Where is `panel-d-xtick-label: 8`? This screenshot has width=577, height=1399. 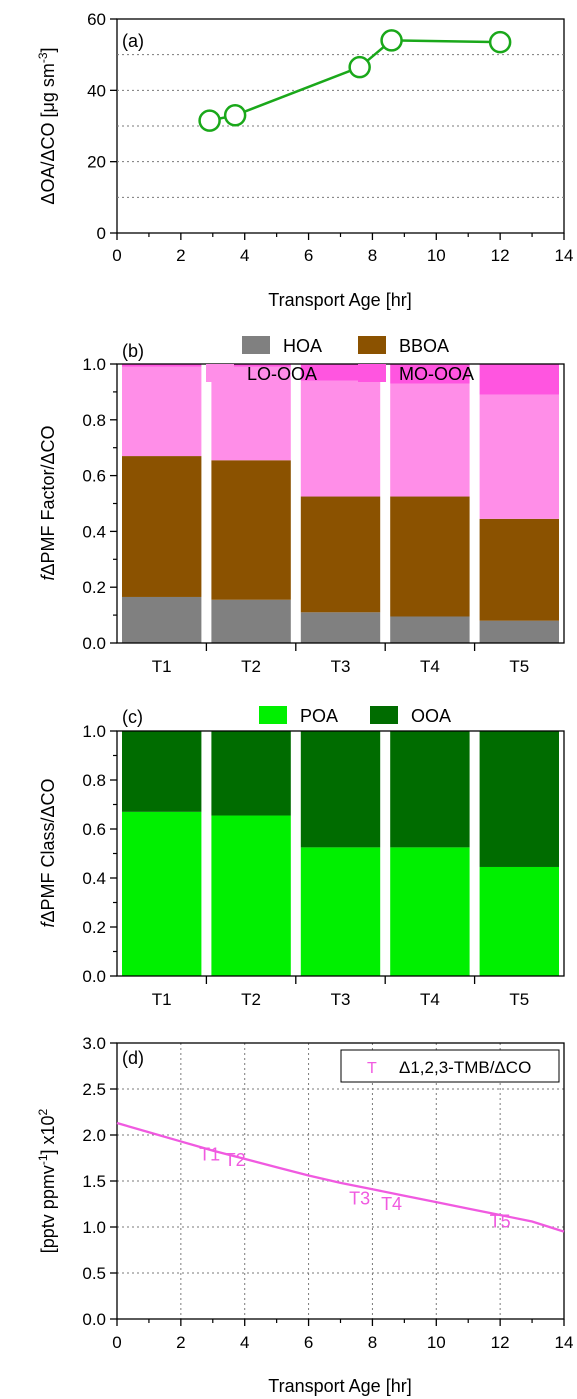 panel-d-xtick-label: 8 is located at coordinates (372, 1342).